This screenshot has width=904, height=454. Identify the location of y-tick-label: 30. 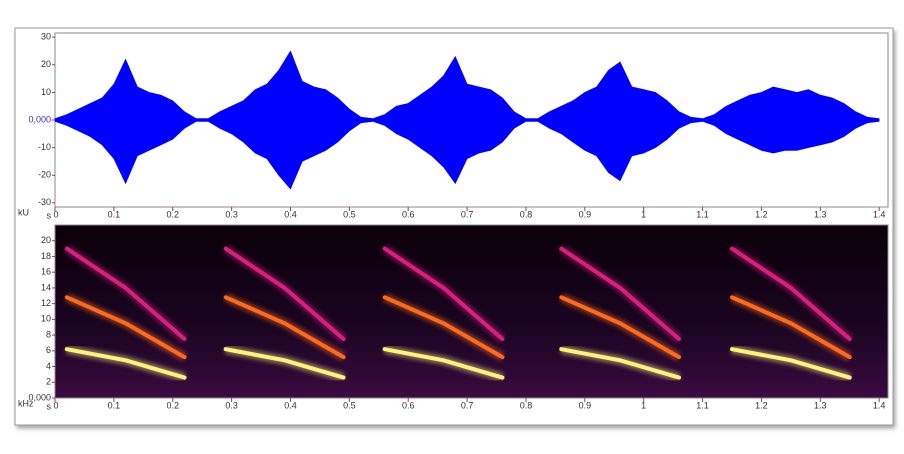
(46, 37).